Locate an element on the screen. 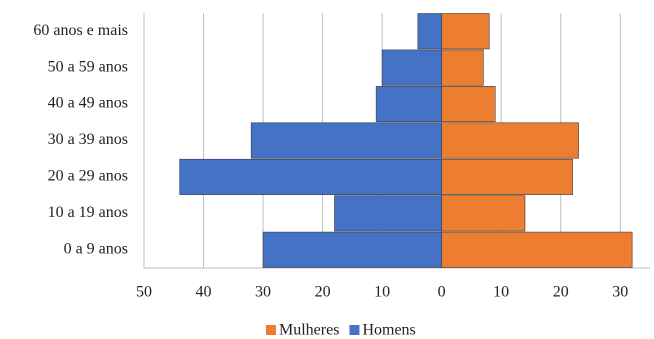 The width and height of the screenshot is (654, 339). legend-label: Homens is located at coordinates (388, 330).